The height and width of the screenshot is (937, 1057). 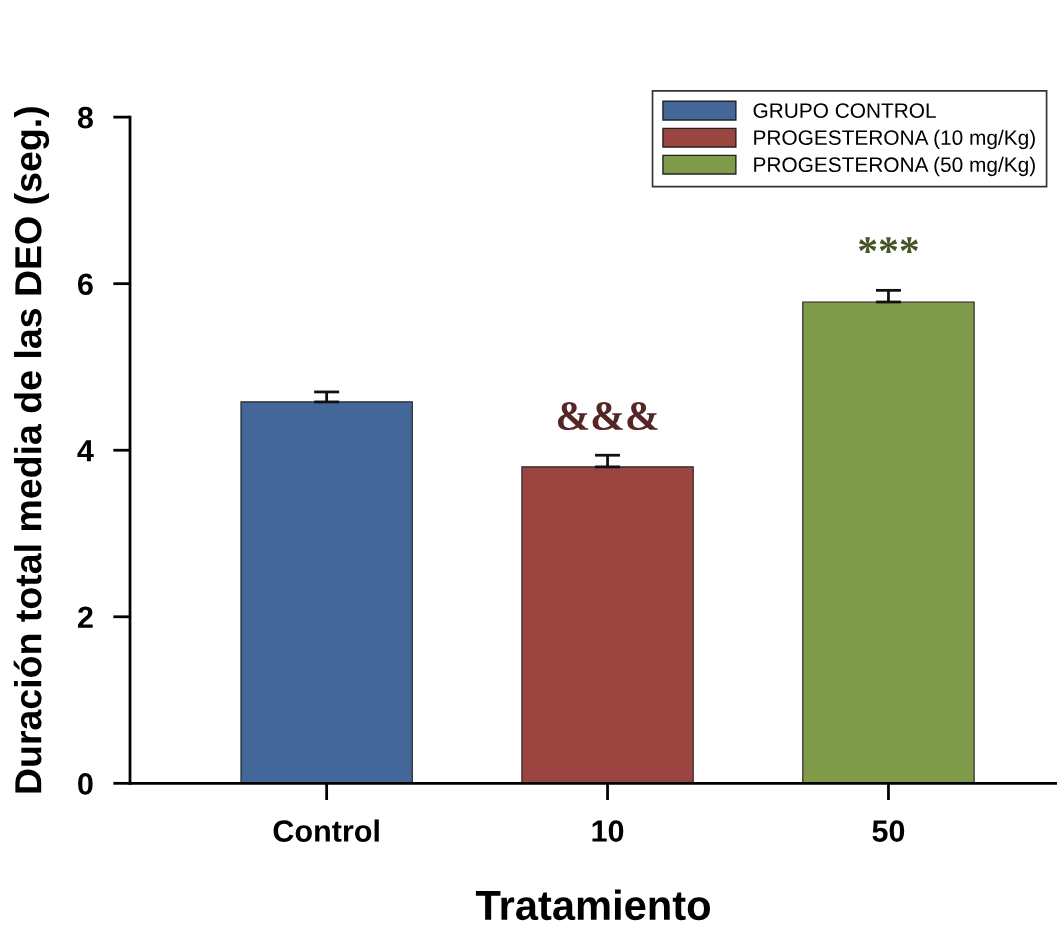 I want to click on y-tick-label: 4, so click(x=85, y=451).